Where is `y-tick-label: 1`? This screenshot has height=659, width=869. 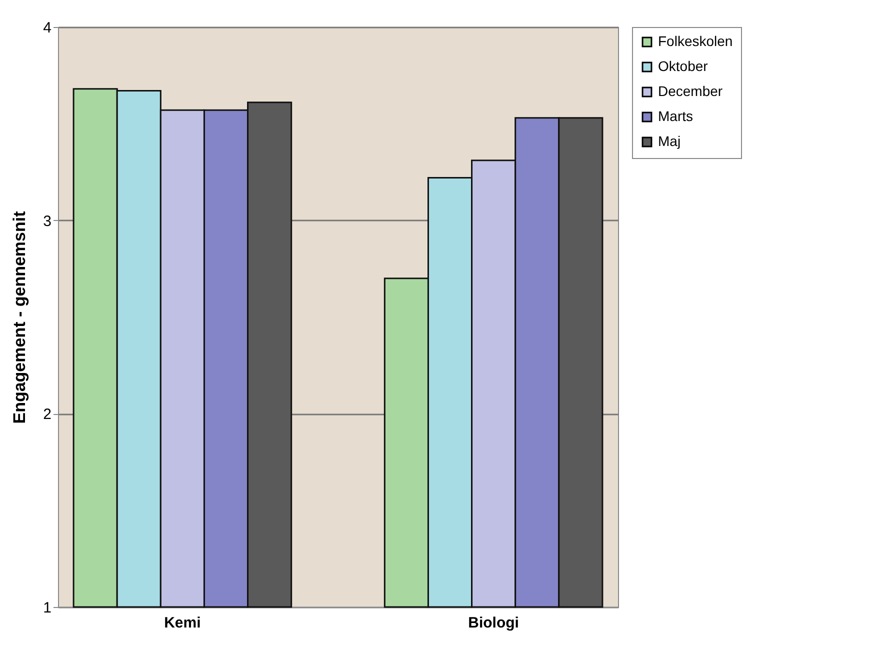 y-tick-label: 1 is located at coordinates (47, 608).